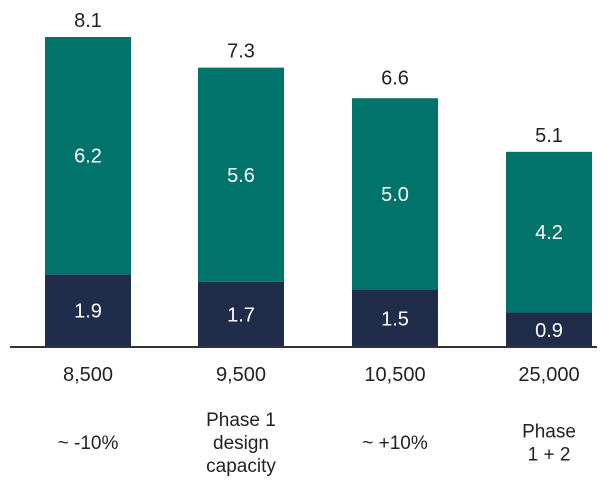 This screenshot has height=486, width=607. What do you see at coordinates (241, 443) in the screenshot?
I see `category-note-line: design` at bounding box center [241, 443].